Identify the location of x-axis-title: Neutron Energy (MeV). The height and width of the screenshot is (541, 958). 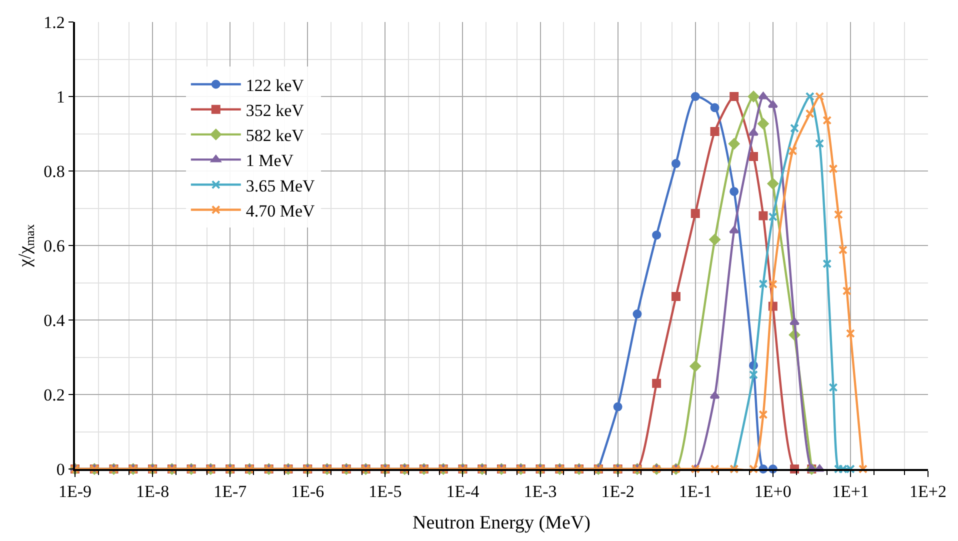
(501, 523).